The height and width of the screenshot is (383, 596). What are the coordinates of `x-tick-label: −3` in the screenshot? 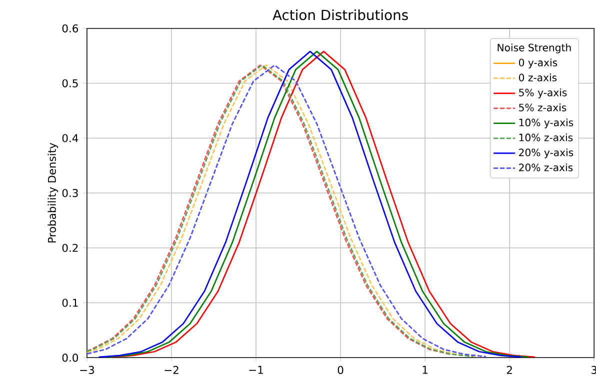 It's located at (87, 370).